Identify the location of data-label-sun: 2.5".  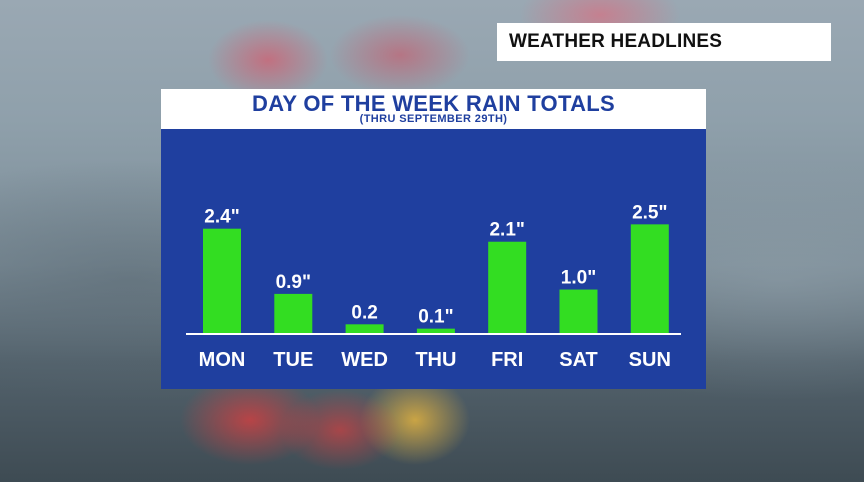
(649, 212).